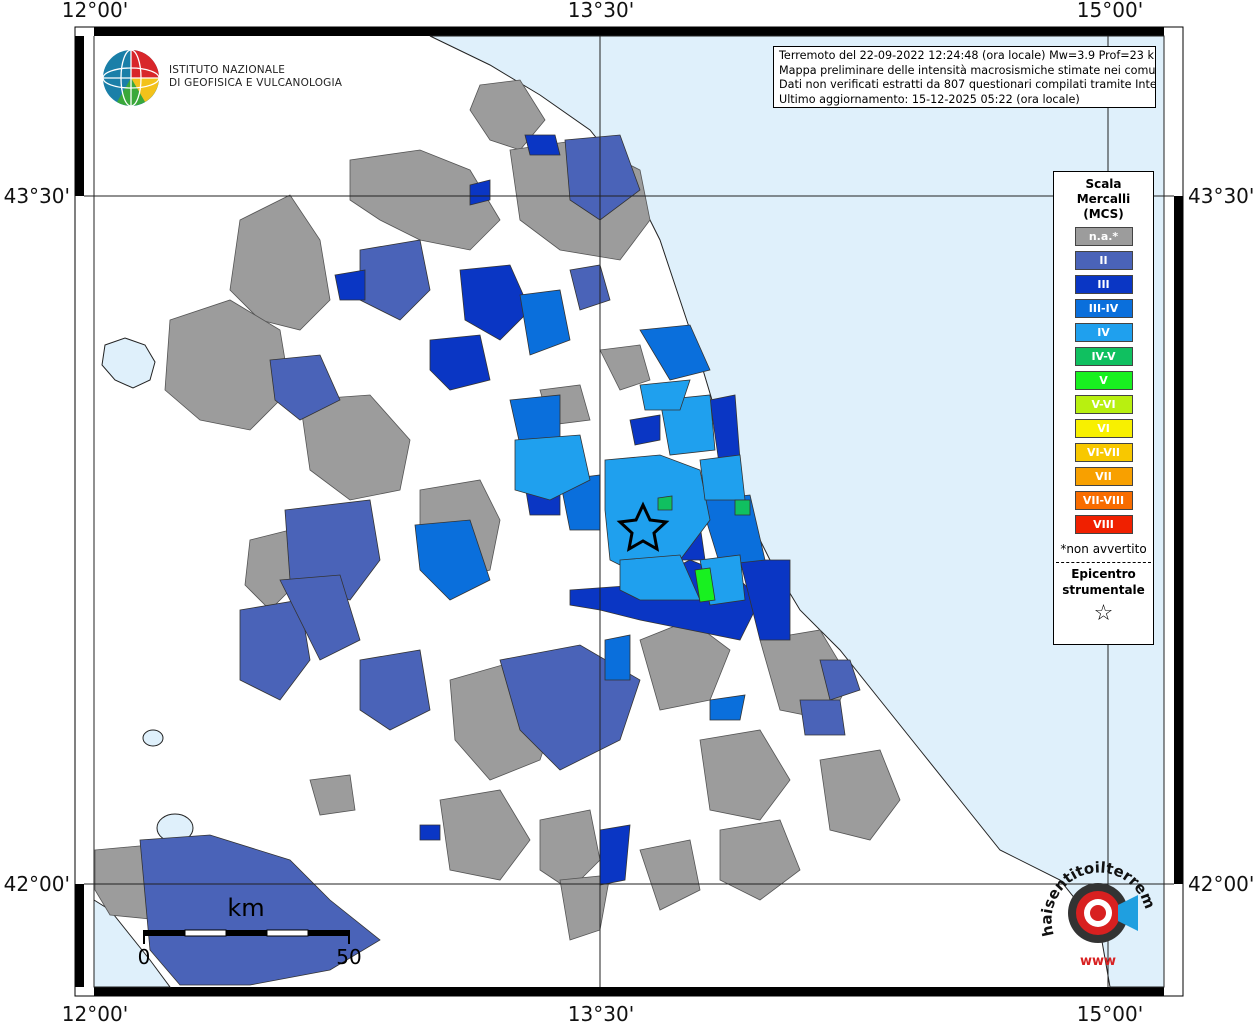  I want to click on lat-label-left-2: 42°00', so click(37, 884).